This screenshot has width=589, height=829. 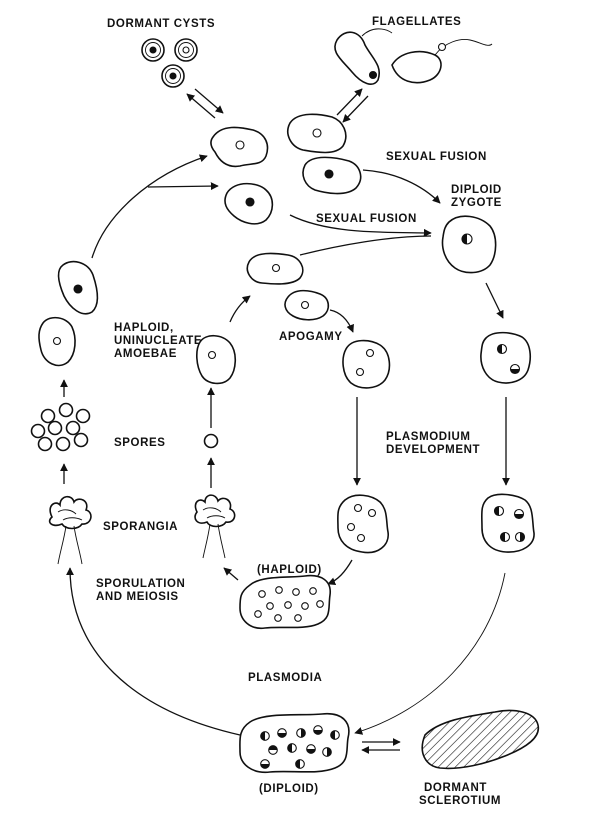 What do you see at coordinates (433, 450) in the screenshot?
I see `label-development: DEVELOPMENT` at bounding box center [433, 450].